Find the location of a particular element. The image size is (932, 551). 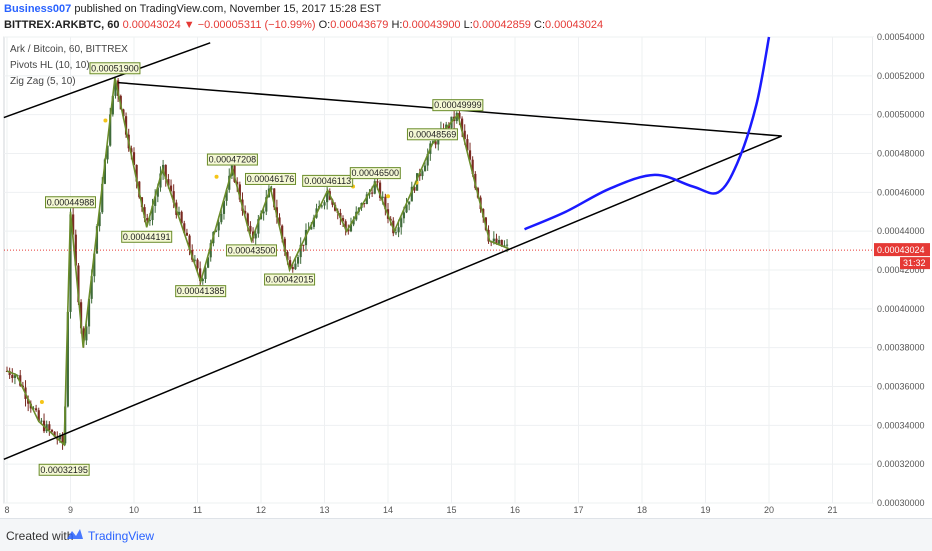

low-label: L: is located at coordinates (468, 25).